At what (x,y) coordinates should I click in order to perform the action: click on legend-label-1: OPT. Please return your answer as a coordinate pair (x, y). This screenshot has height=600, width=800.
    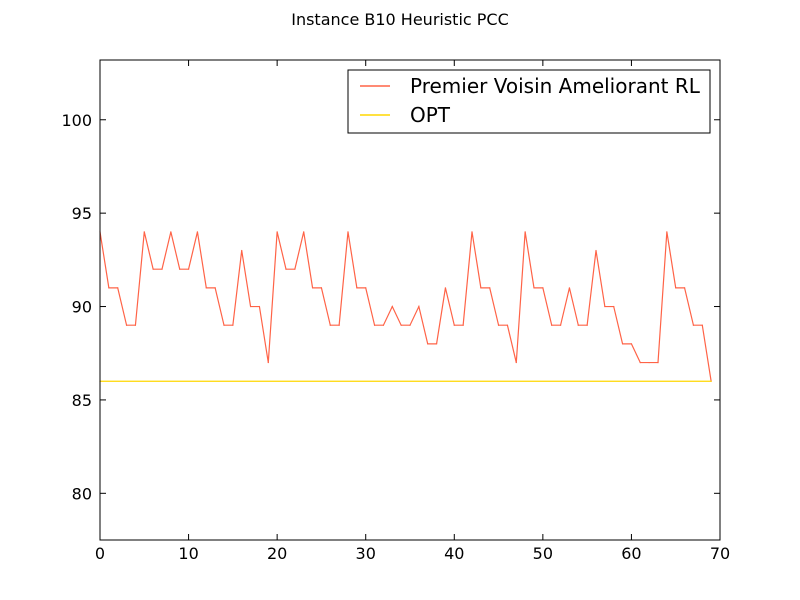
    Looking at the image, I should click on (430, 115).